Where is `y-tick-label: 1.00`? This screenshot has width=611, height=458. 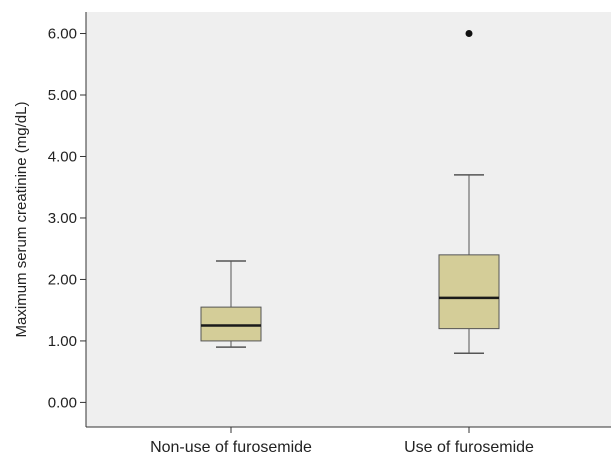
y-tick-label: 1.00 is located at coordinates (62, 341).